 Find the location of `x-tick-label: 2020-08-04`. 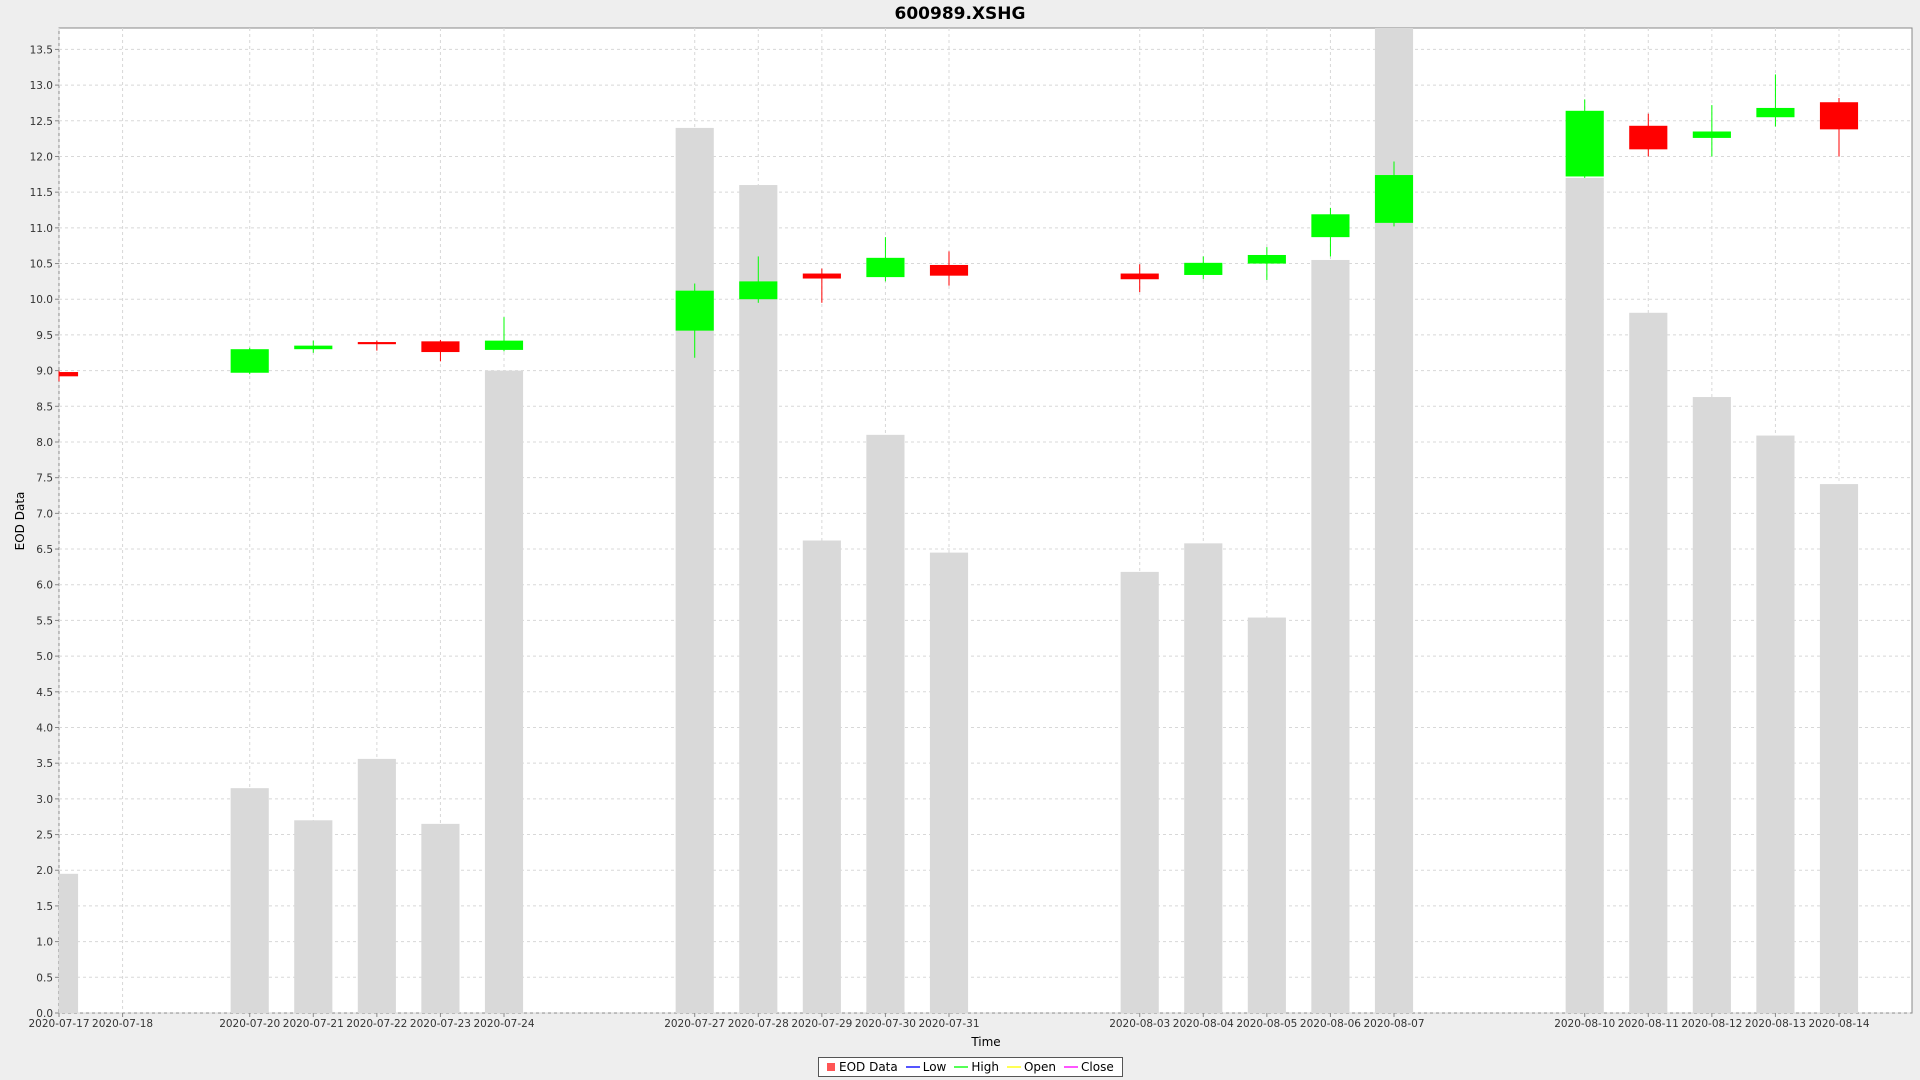

x-tick-label: 2020-08-04 is located at coordinates (1203, 1024).